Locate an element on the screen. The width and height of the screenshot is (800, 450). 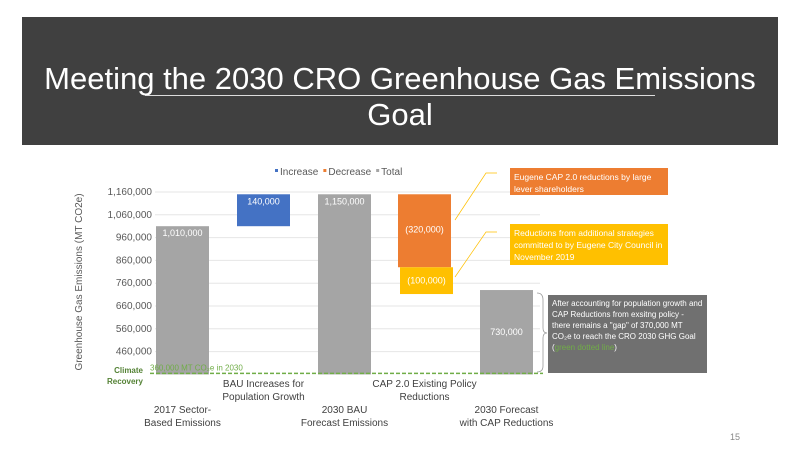
page-number: 15 is located at coordinates (735, 437).